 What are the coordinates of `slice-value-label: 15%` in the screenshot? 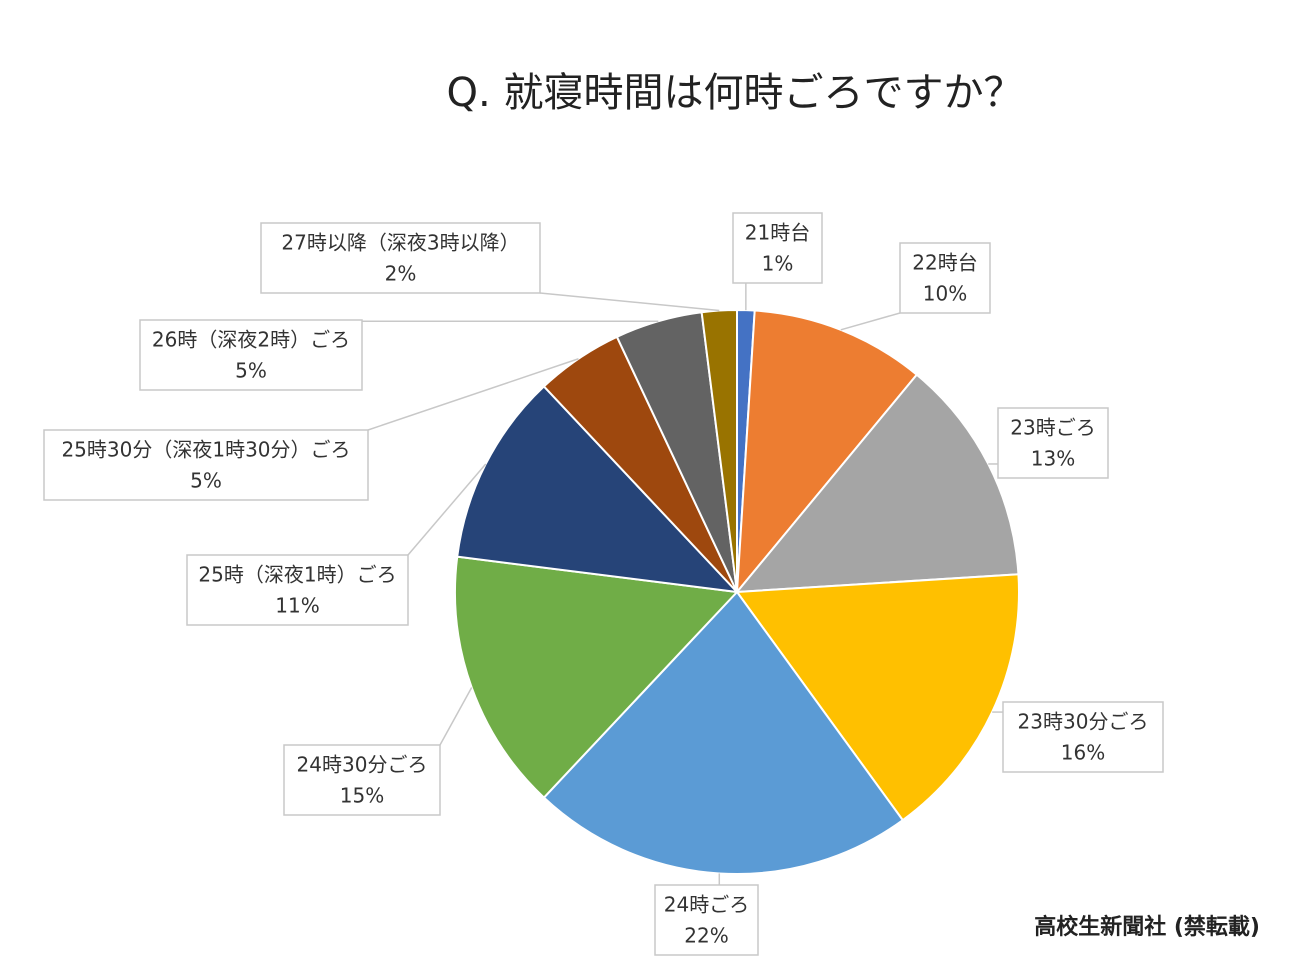 It's located at (362, 796).